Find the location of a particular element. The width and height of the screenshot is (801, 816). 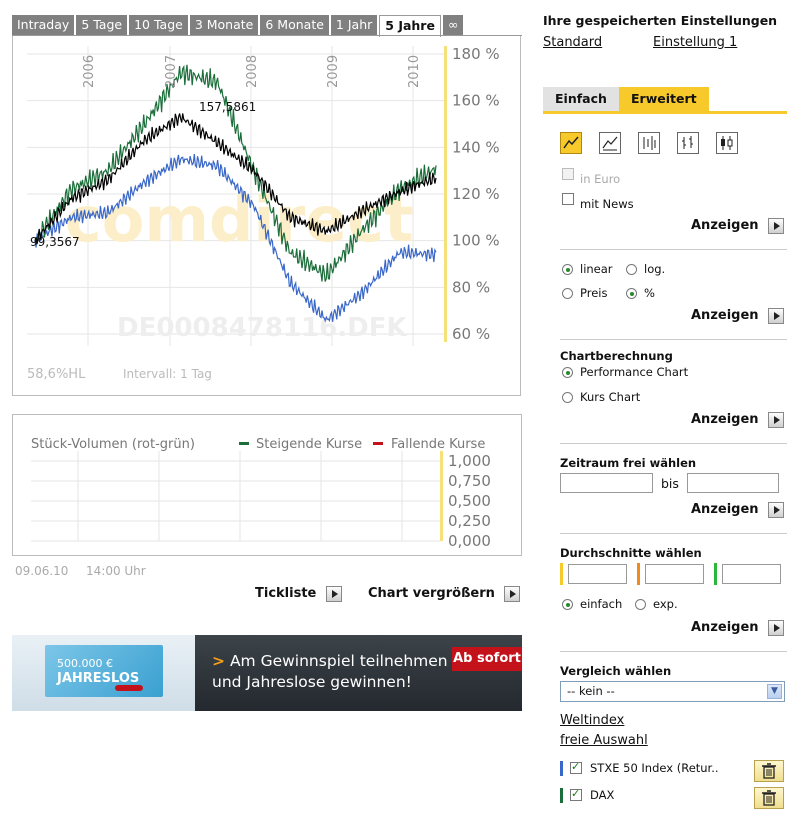

volume-y-label: 0,500 is located at coordinates (469, 501).